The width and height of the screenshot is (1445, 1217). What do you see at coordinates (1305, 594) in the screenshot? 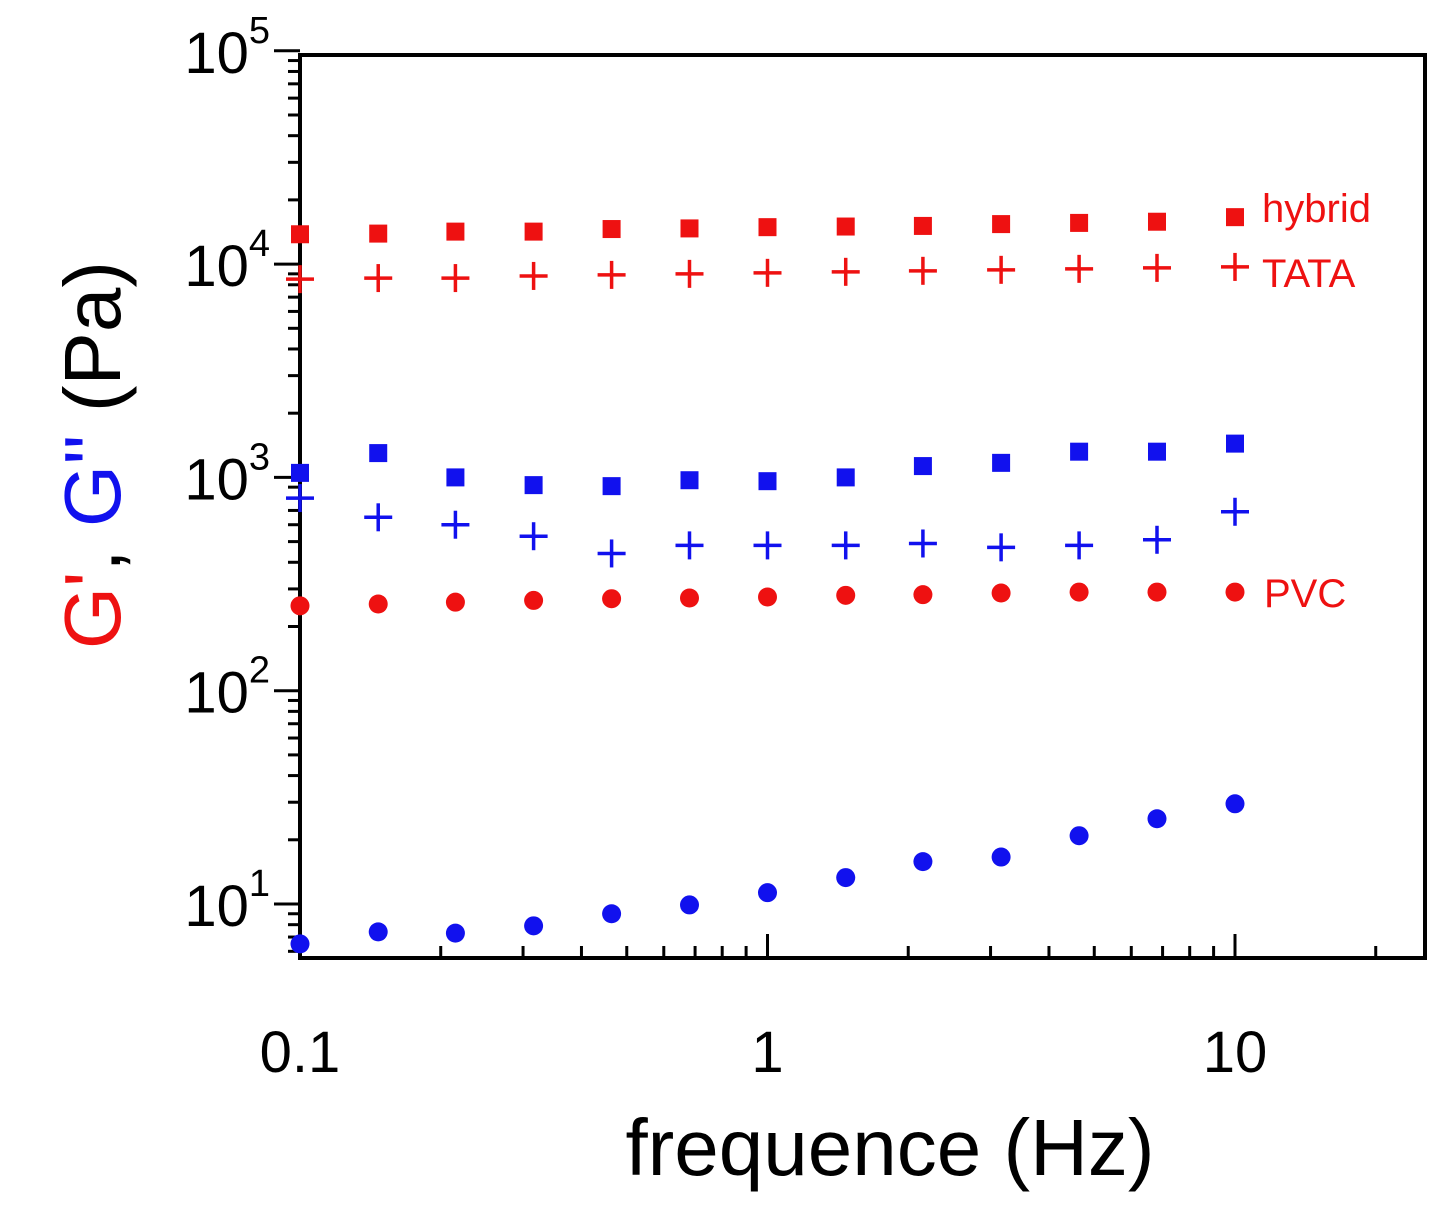
I see `series-label-pvc: PVC` at bounding box center [1305, 594].